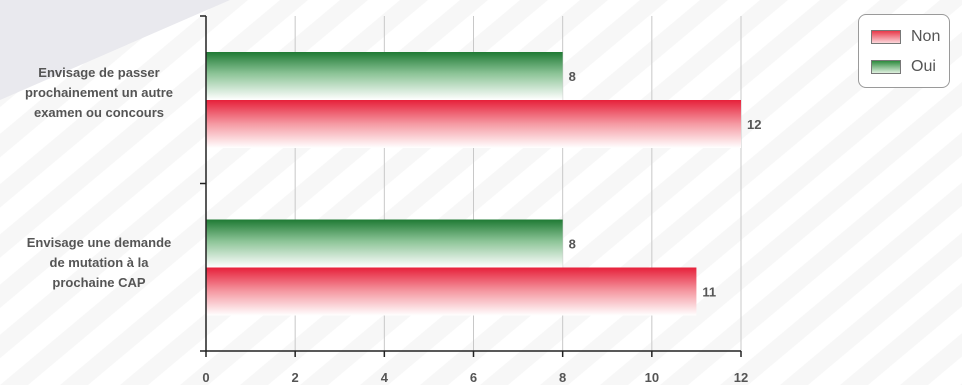  Describe the element at coordinates (665, 184) in the screenshot. I see `data-labels: 8 12 8 11` at that location.